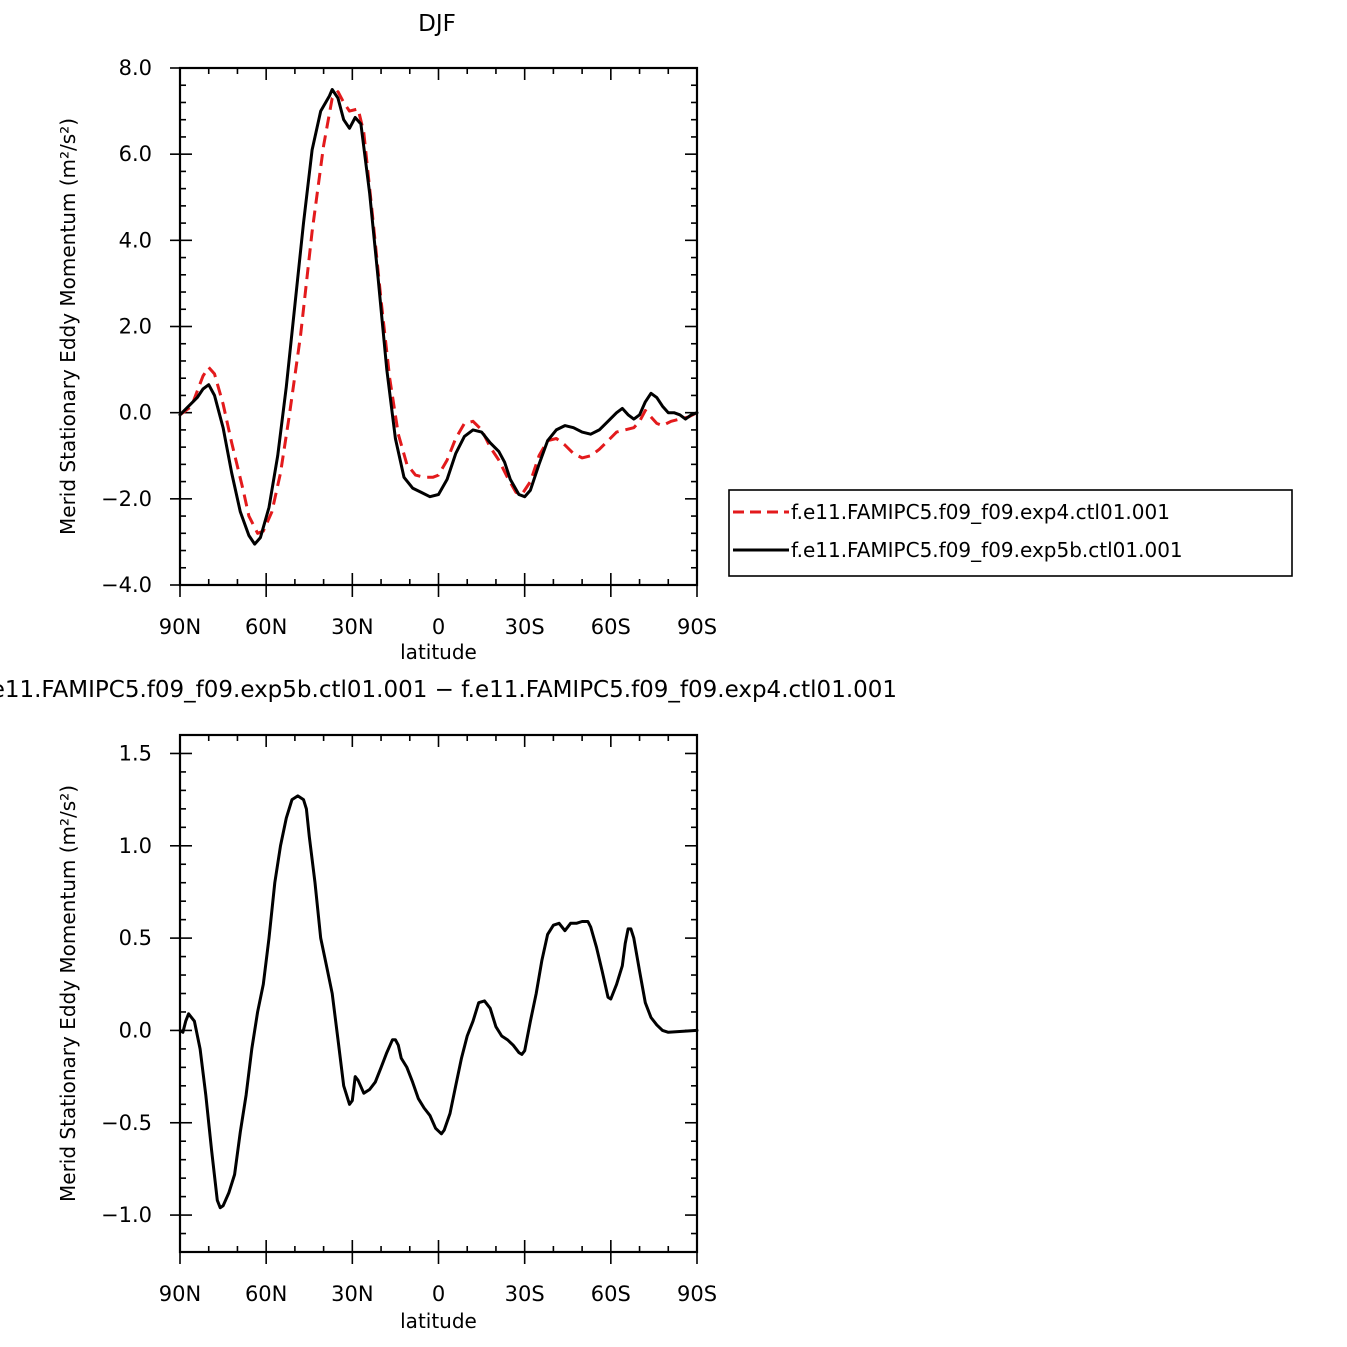 The height and width of the screenshot is (1347, 1347). Describe the element at coordinates (987, 550) in the screenshot. I see `legend-entry: f.e11.FAMIPC5.f09_f09.exp5b.ctl01.001` at that location.